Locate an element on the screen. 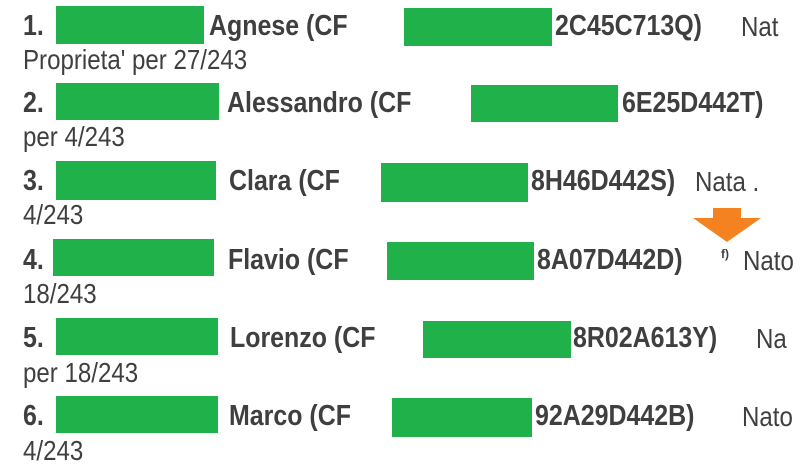 The height and width of the screenshot is (468, 800). person-name: Lorenzo (CF is located at coordinates (303, 338).